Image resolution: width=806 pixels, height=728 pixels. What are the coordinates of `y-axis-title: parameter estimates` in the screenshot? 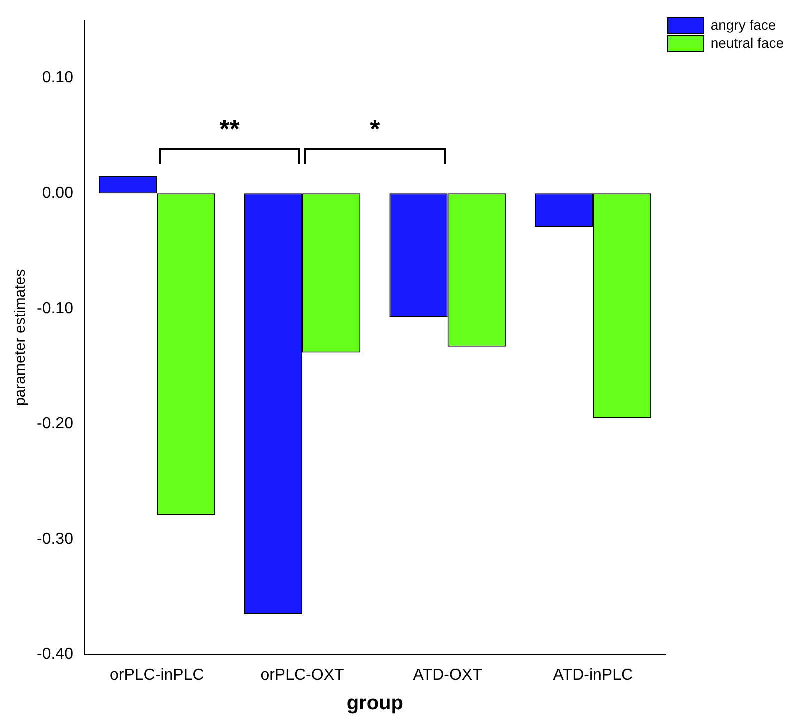 It's located at (21, 337).